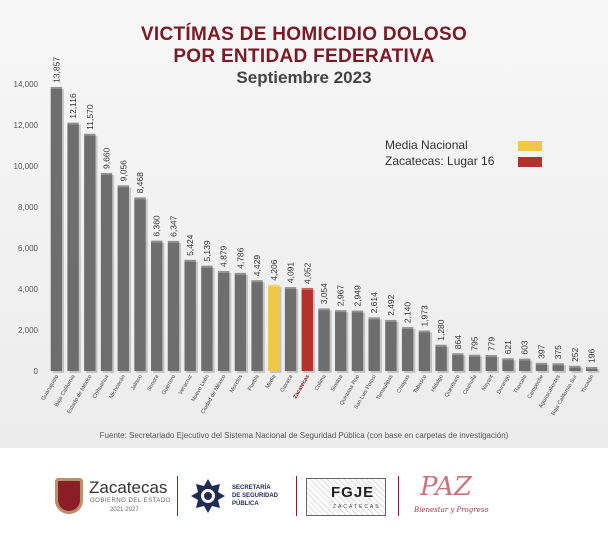 This screenshot has width=608, height=544. I want to click on value-label: 603, so click(525, 347).